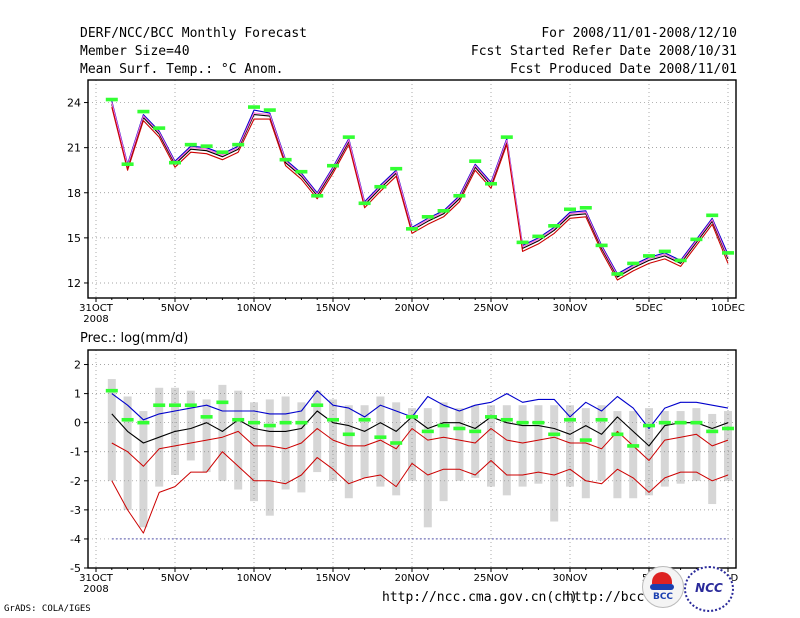 The width and height of the screenshot is (800, 618). I want to click on panel2-ytick-label-6: 1, so click(77, 394).